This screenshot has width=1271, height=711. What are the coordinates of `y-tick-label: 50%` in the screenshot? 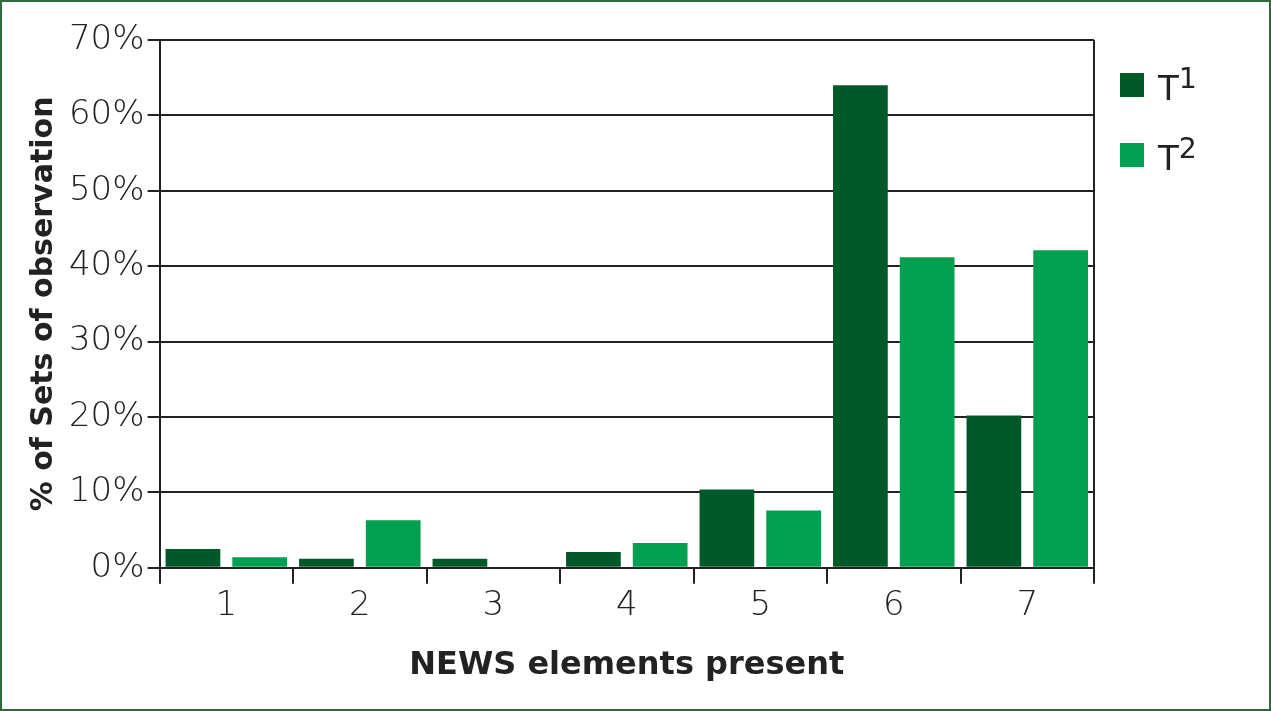 It's located at (106, 187).